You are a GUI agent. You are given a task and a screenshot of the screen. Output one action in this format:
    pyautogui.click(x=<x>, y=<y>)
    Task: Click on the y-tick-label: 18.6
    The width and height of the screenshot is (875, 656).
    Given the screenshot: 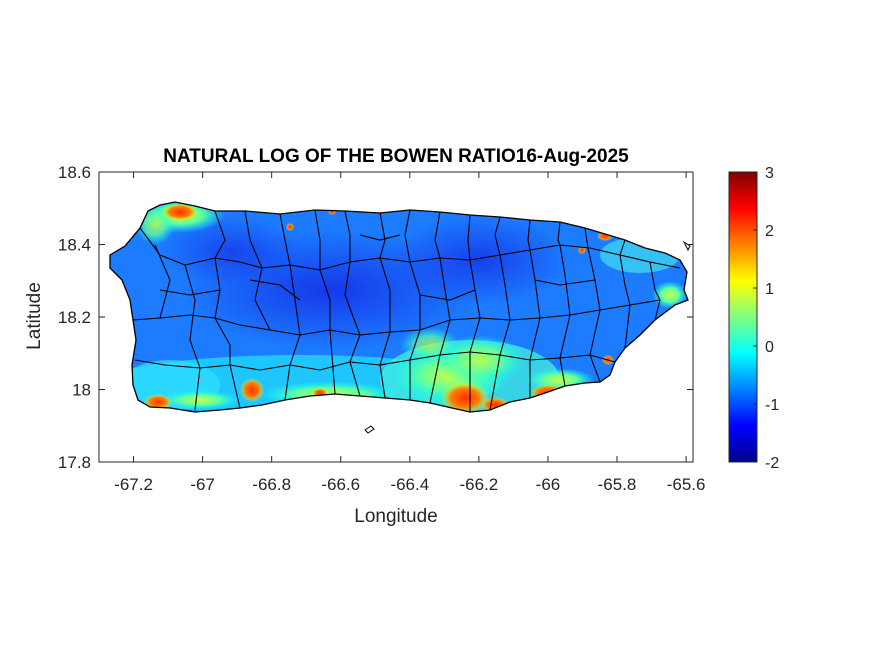 What is the action you would take?
    pyautogui.click(x=74, y=172)
    